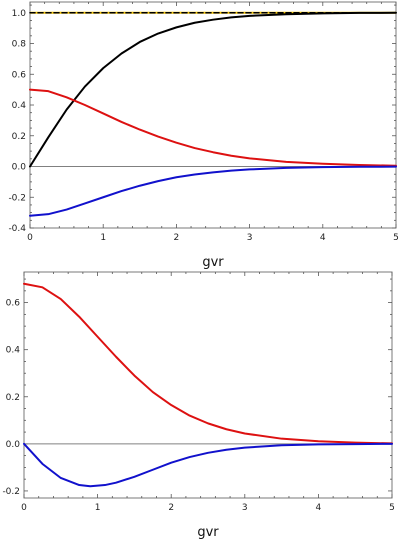 This screenshot has width=400, height=540. I want to click on y-tick-label: -0.4, so click(17, 229).